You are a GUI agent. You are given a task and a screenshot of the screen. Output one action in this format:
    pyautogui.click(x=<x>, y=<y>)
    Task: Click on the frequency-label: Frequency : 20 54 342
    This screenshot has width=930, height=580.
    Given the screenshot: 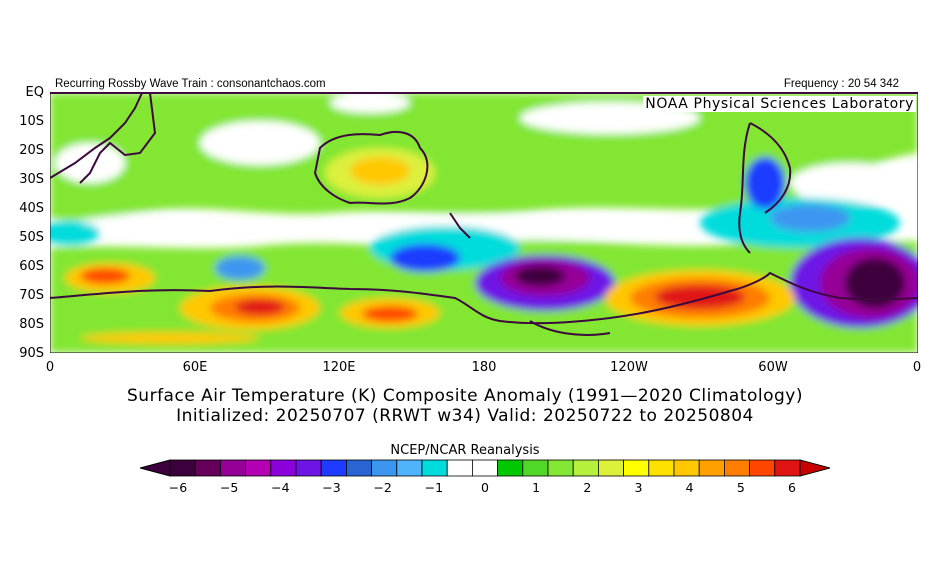 What is the action you would take?
    pyautogui.click(x=841, y=84)
    